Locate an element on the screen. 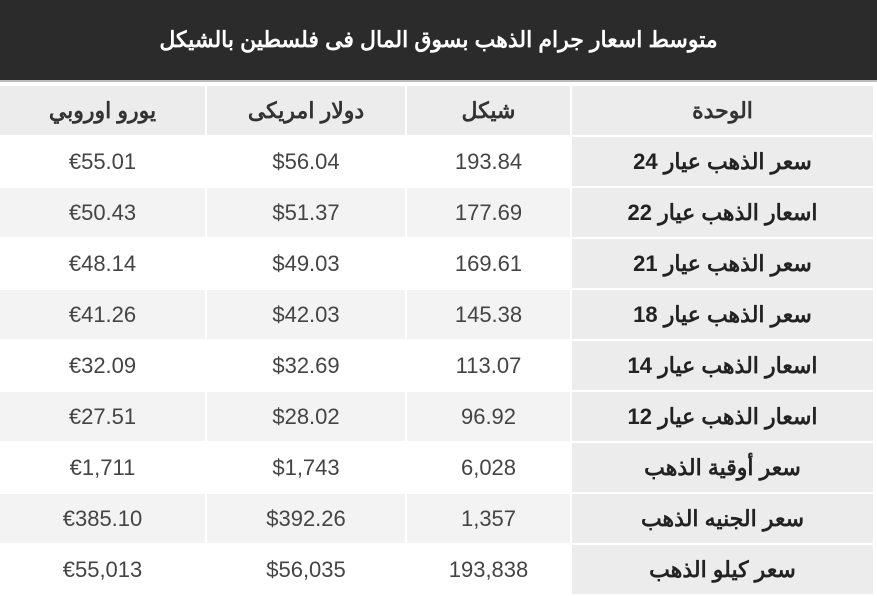 Image resolution: width=877 pixels, height=596 pixels. header-row: يورو اوروبي دولار امريكى شيكل الوحدة is located at coordinates (436, 110).